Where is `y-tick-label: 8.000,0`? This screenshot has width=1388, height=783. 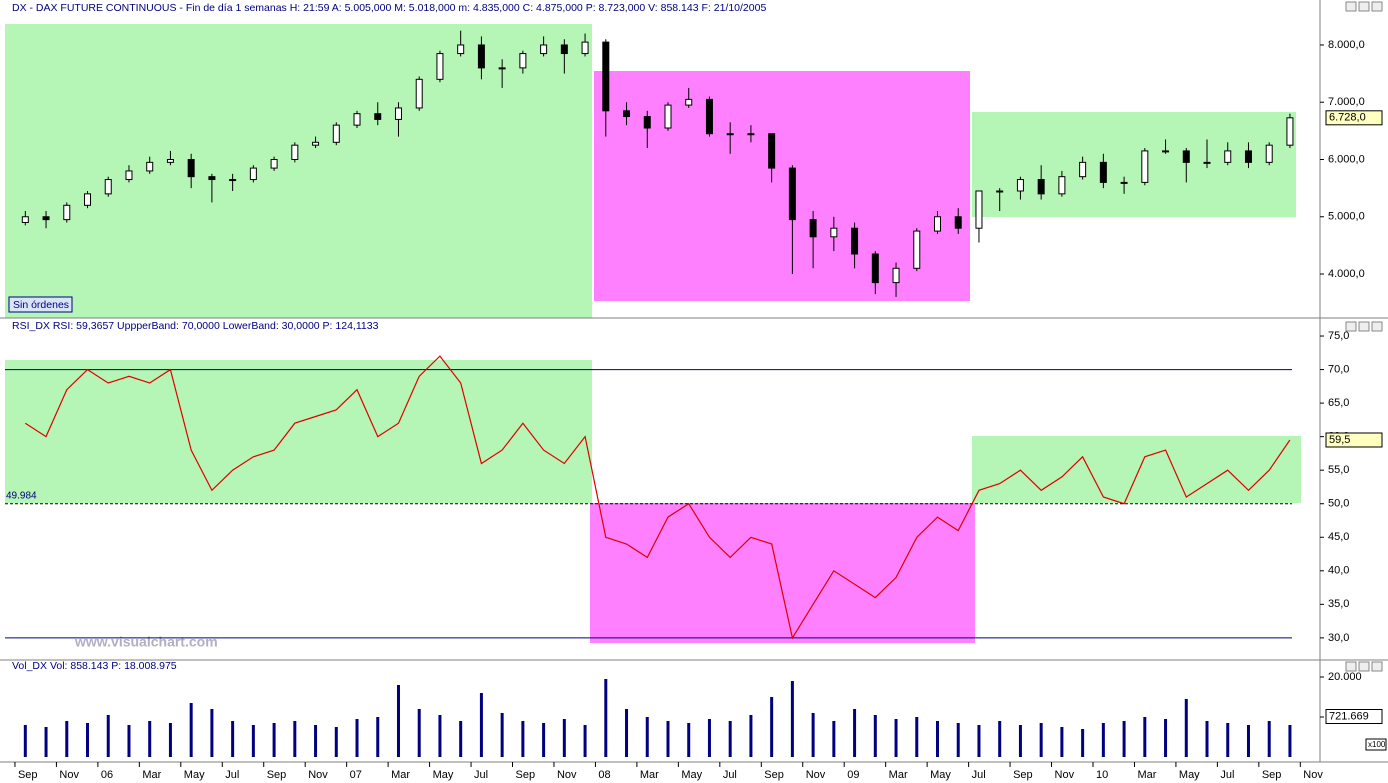
y-tick-label: 8.000,0 is located at coordinates (1346, 45).